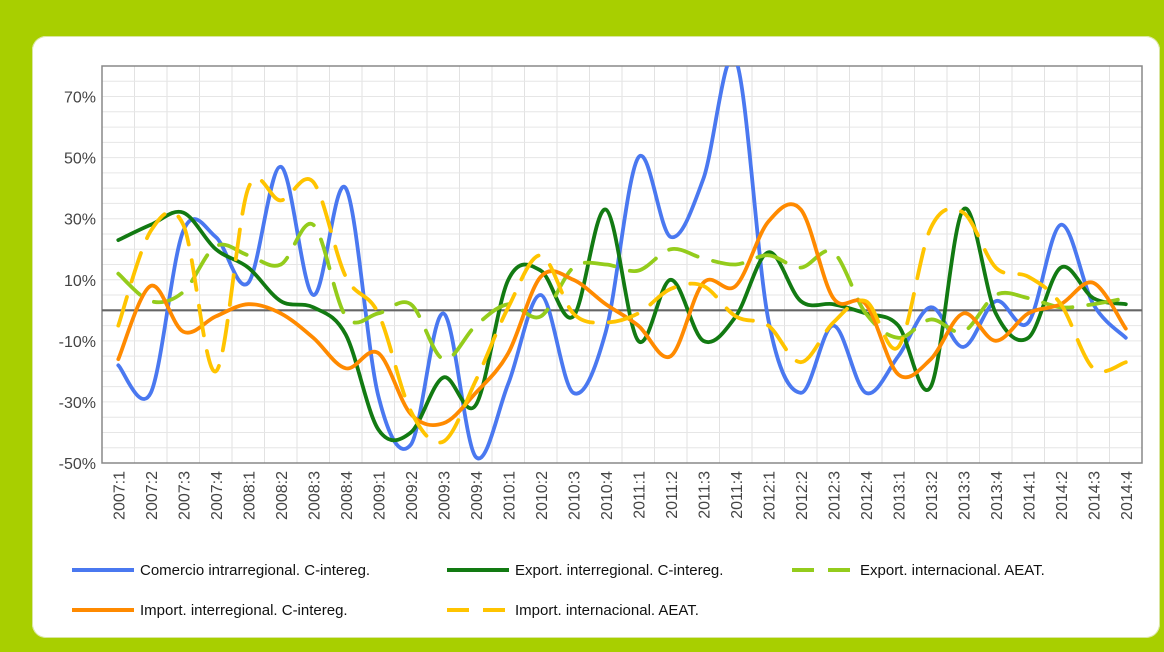 The image size is (1164, 652). I want to click on x-tick-label: 2014:4, so click(1127, 495).